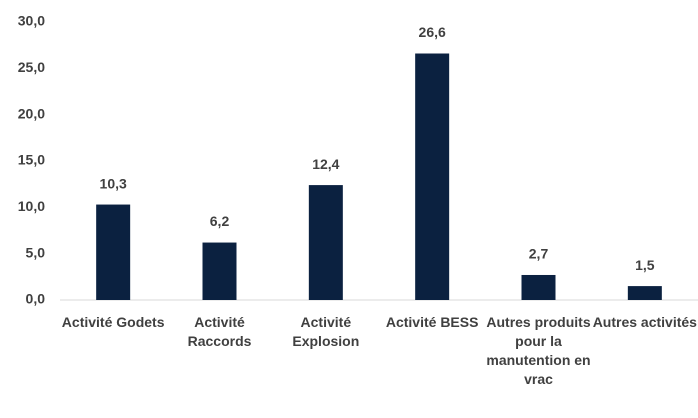  I want to click on x-tick-label: Activité Explosion, so click(326, 331).